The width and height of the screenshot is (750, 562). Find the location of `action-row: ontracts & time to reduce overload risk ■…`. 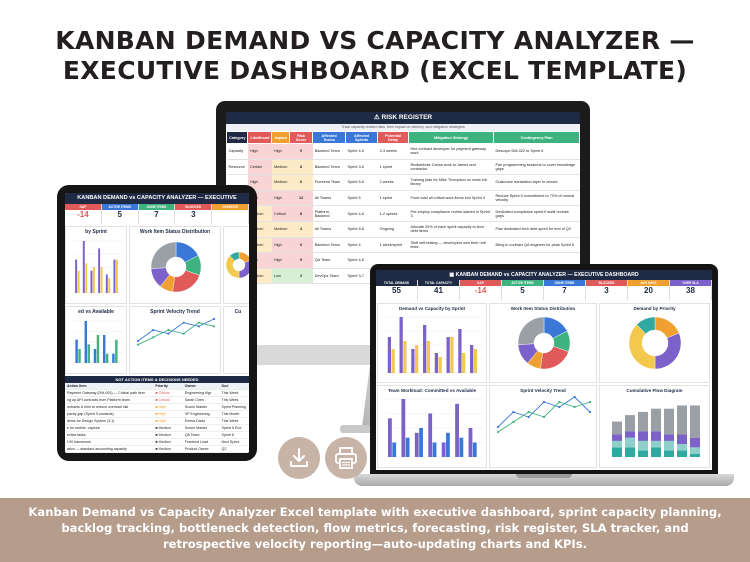

action-row: ontracts & time to reduce overload risk ■… is located at coordinates (157, 407).